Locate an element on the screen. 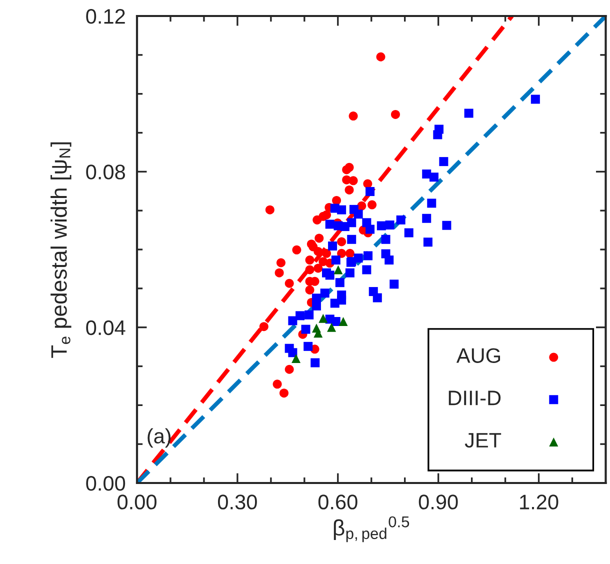  y-tick-label: 0.08 is located at coordinates (105, 172).